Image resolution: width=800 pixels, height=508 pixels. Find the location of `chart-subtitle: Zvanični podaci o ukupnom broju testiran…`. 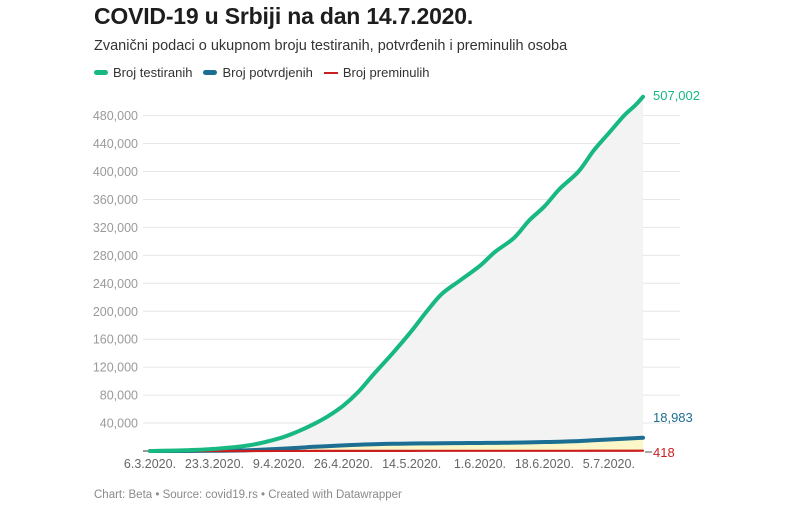

chart-subtitle: Zvanični podaci o ukupnom broju testiran… is located at coordinates (331, 46).